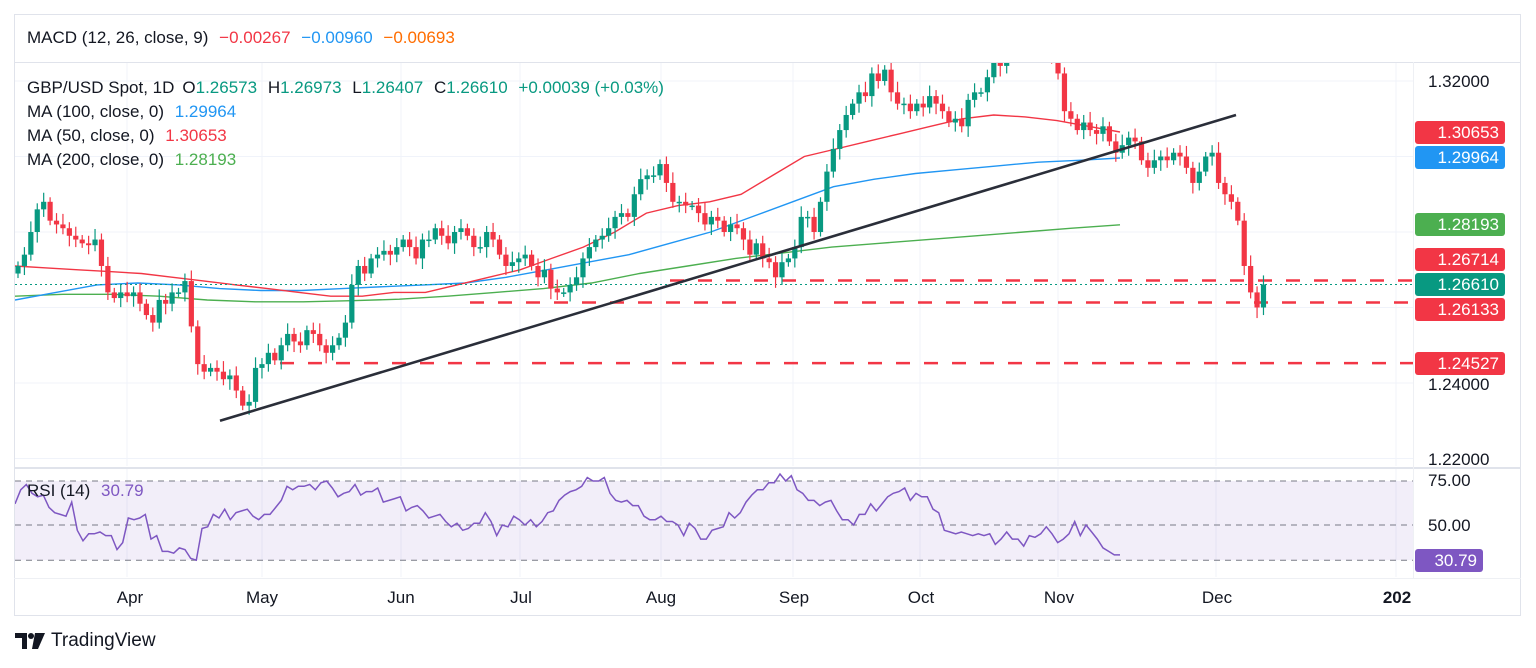 This screenshot has height=668, width=1536. What do you see at coordinates (767, 62) in the screenshot?
I see `macd-pane-divider` at bounding box center [767, 62].